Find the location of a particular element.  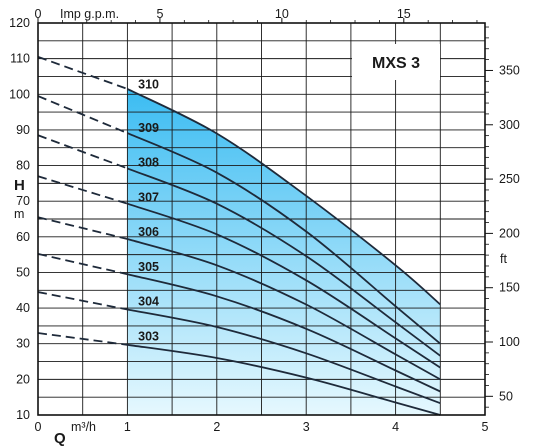

top-tick-label: 0 is located at coordinates (38, 14).